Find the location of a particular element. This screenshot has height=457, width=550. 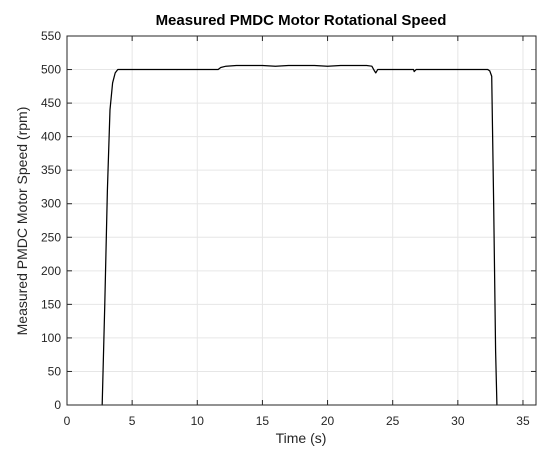

y-axis-label: Measured PMDC Motor Speed (rpm) is located at coordinates (22, 221).